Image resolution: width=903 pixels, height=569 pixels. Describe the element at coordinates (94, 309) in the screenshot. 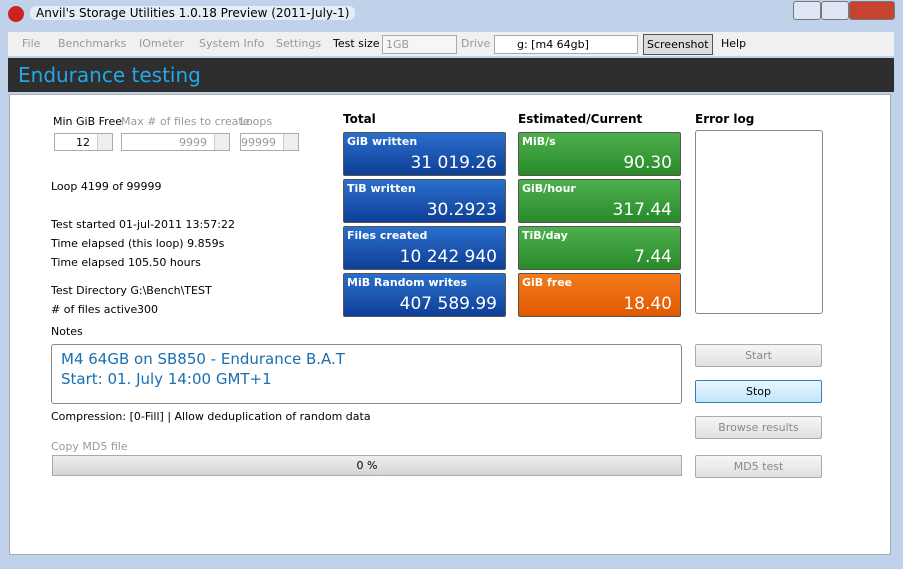

I see `status-text: # of files active` at that location.